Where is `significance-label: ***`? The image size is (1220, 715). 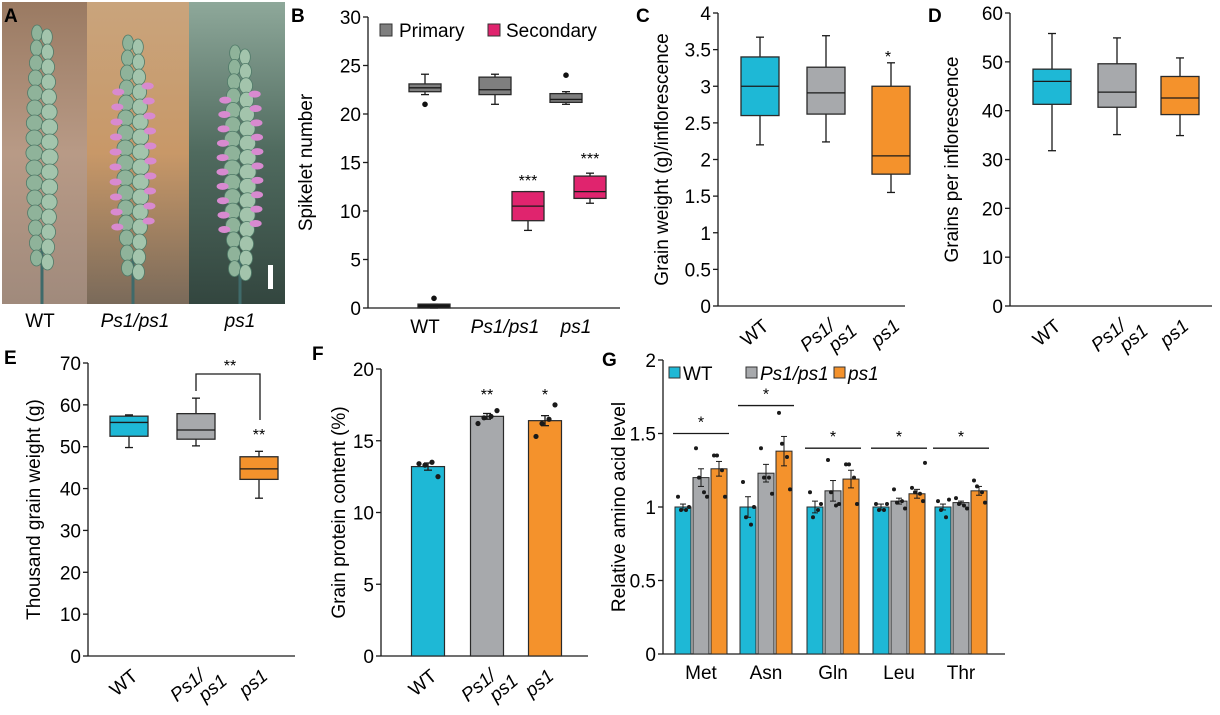
significance-label: *** is located at coordinates (590, 159).